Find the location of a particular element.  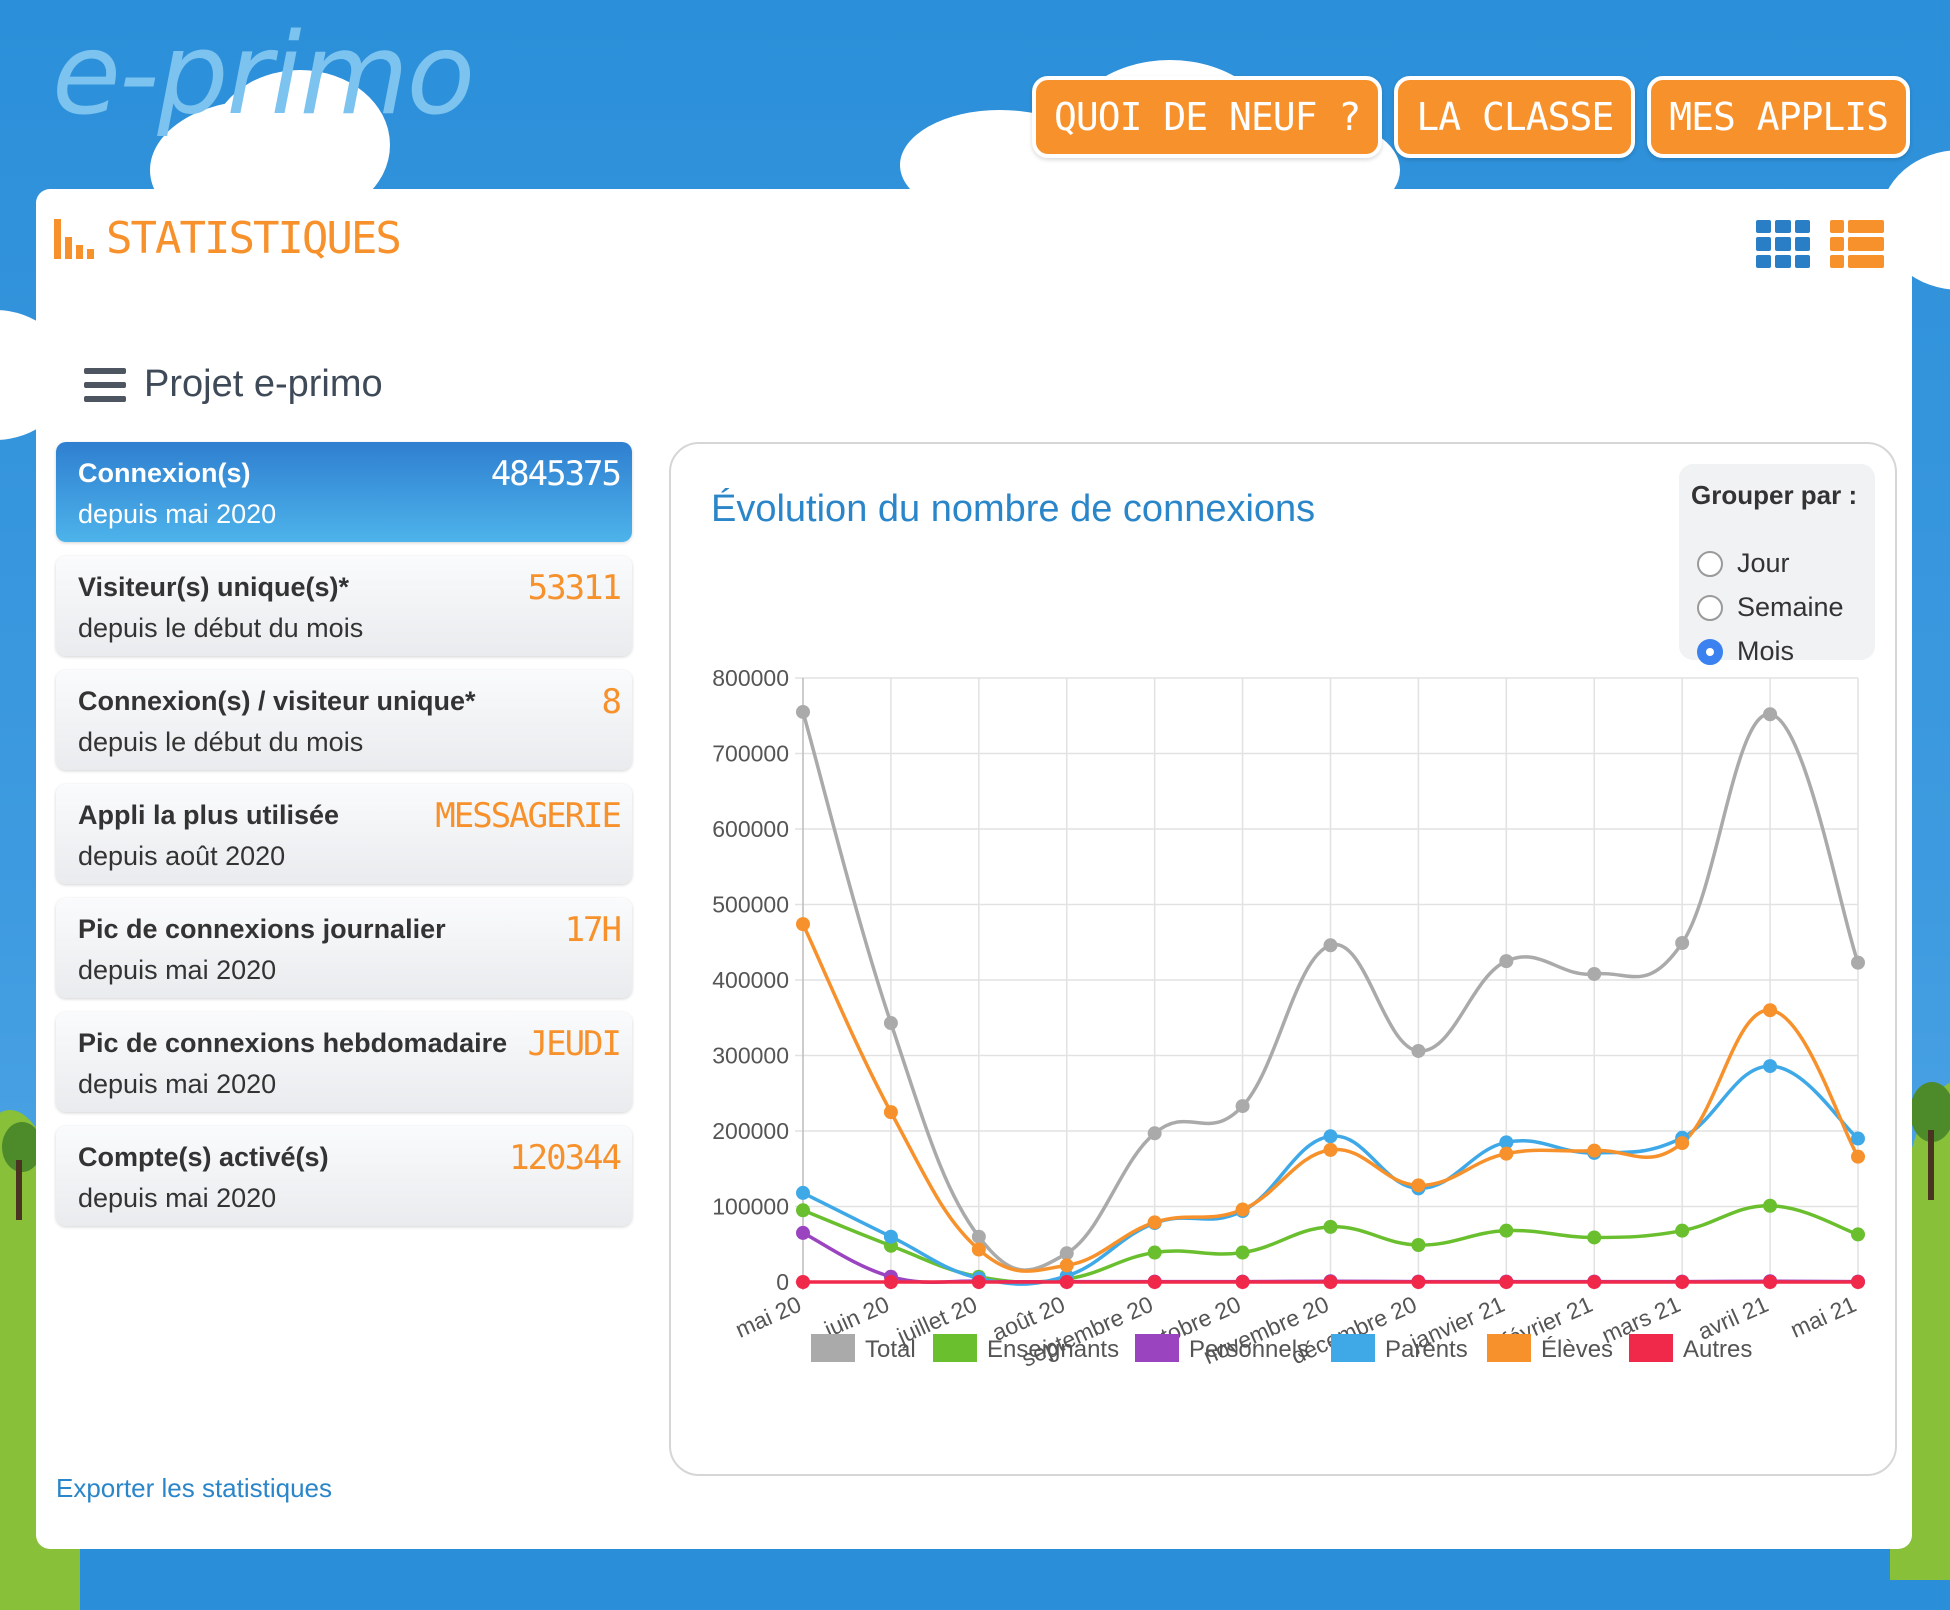

radio-label: Jour is located at coordinates (1763, 563).